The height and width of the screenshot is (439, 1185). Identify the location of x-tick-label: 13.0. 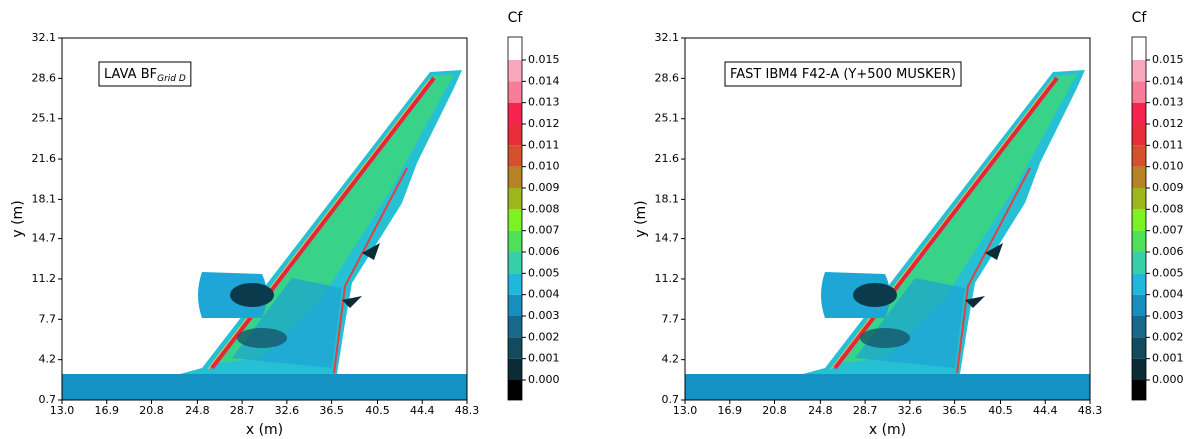
(62, 410).